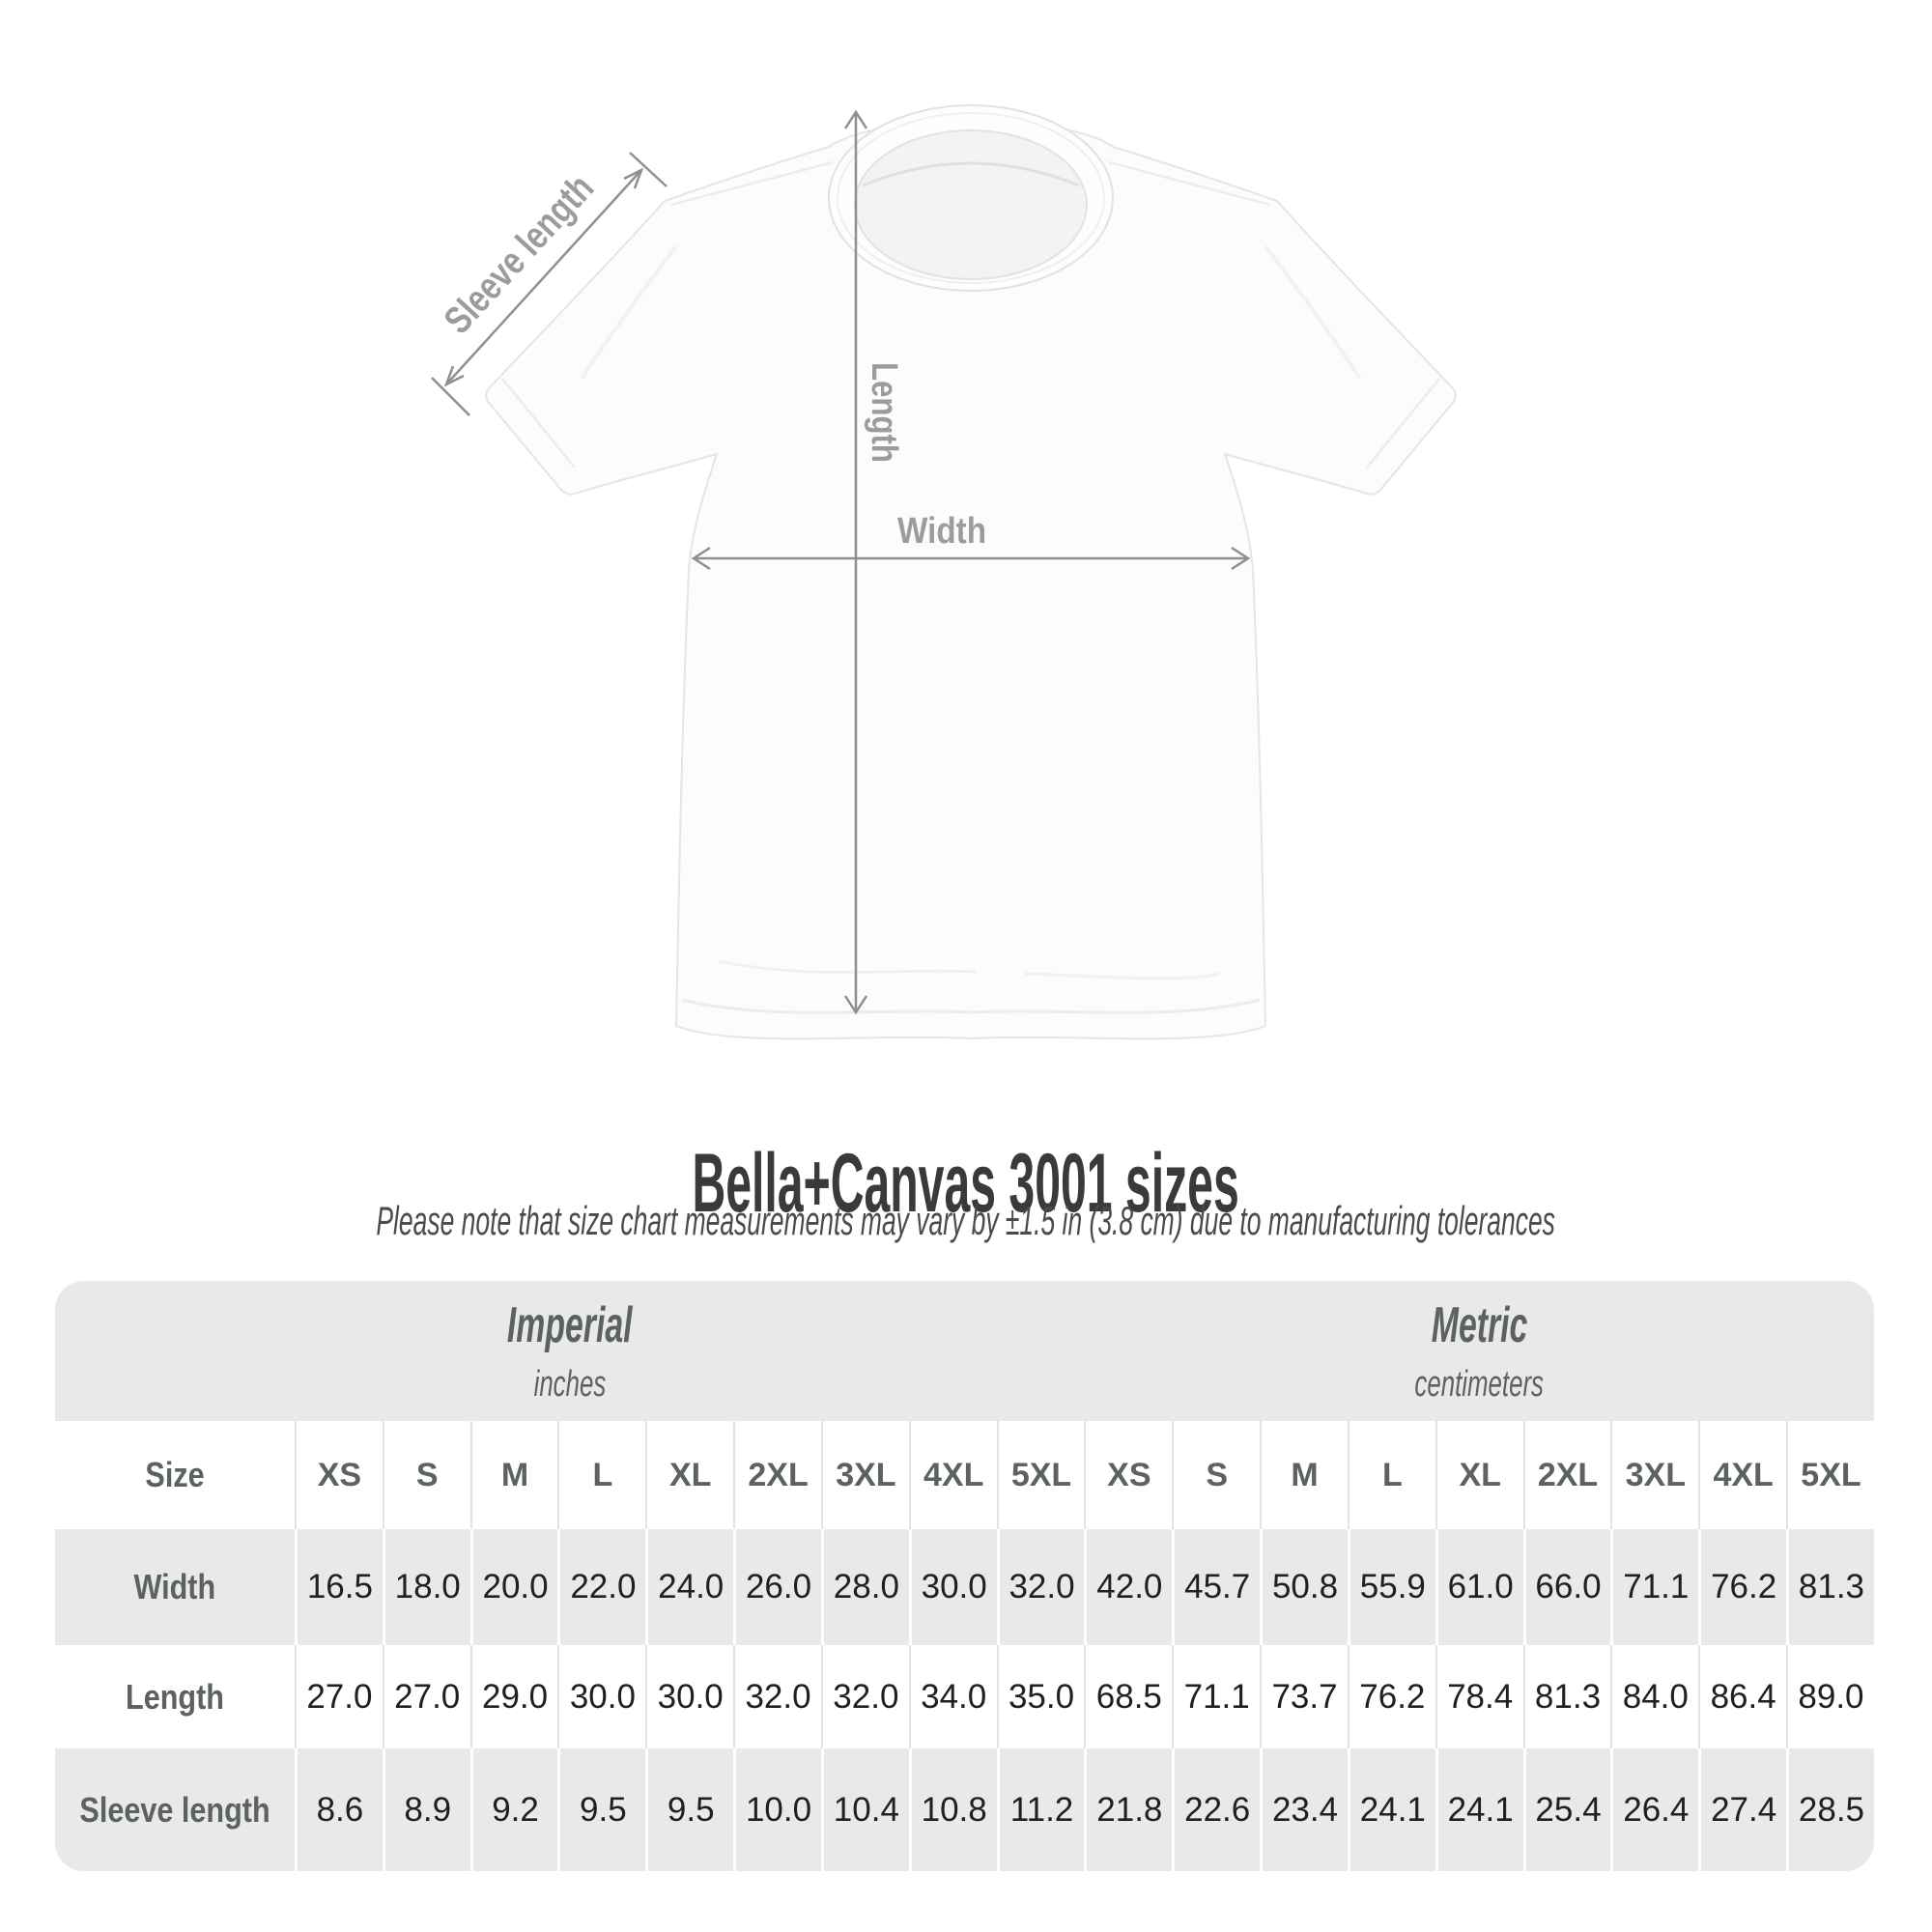 This screenshot has width=1932, height=1932. What do you see at coordinates (1128, 1475) in the screenshot?
I see `size-header-metric: XS` at bounding box center [1128, 1475].